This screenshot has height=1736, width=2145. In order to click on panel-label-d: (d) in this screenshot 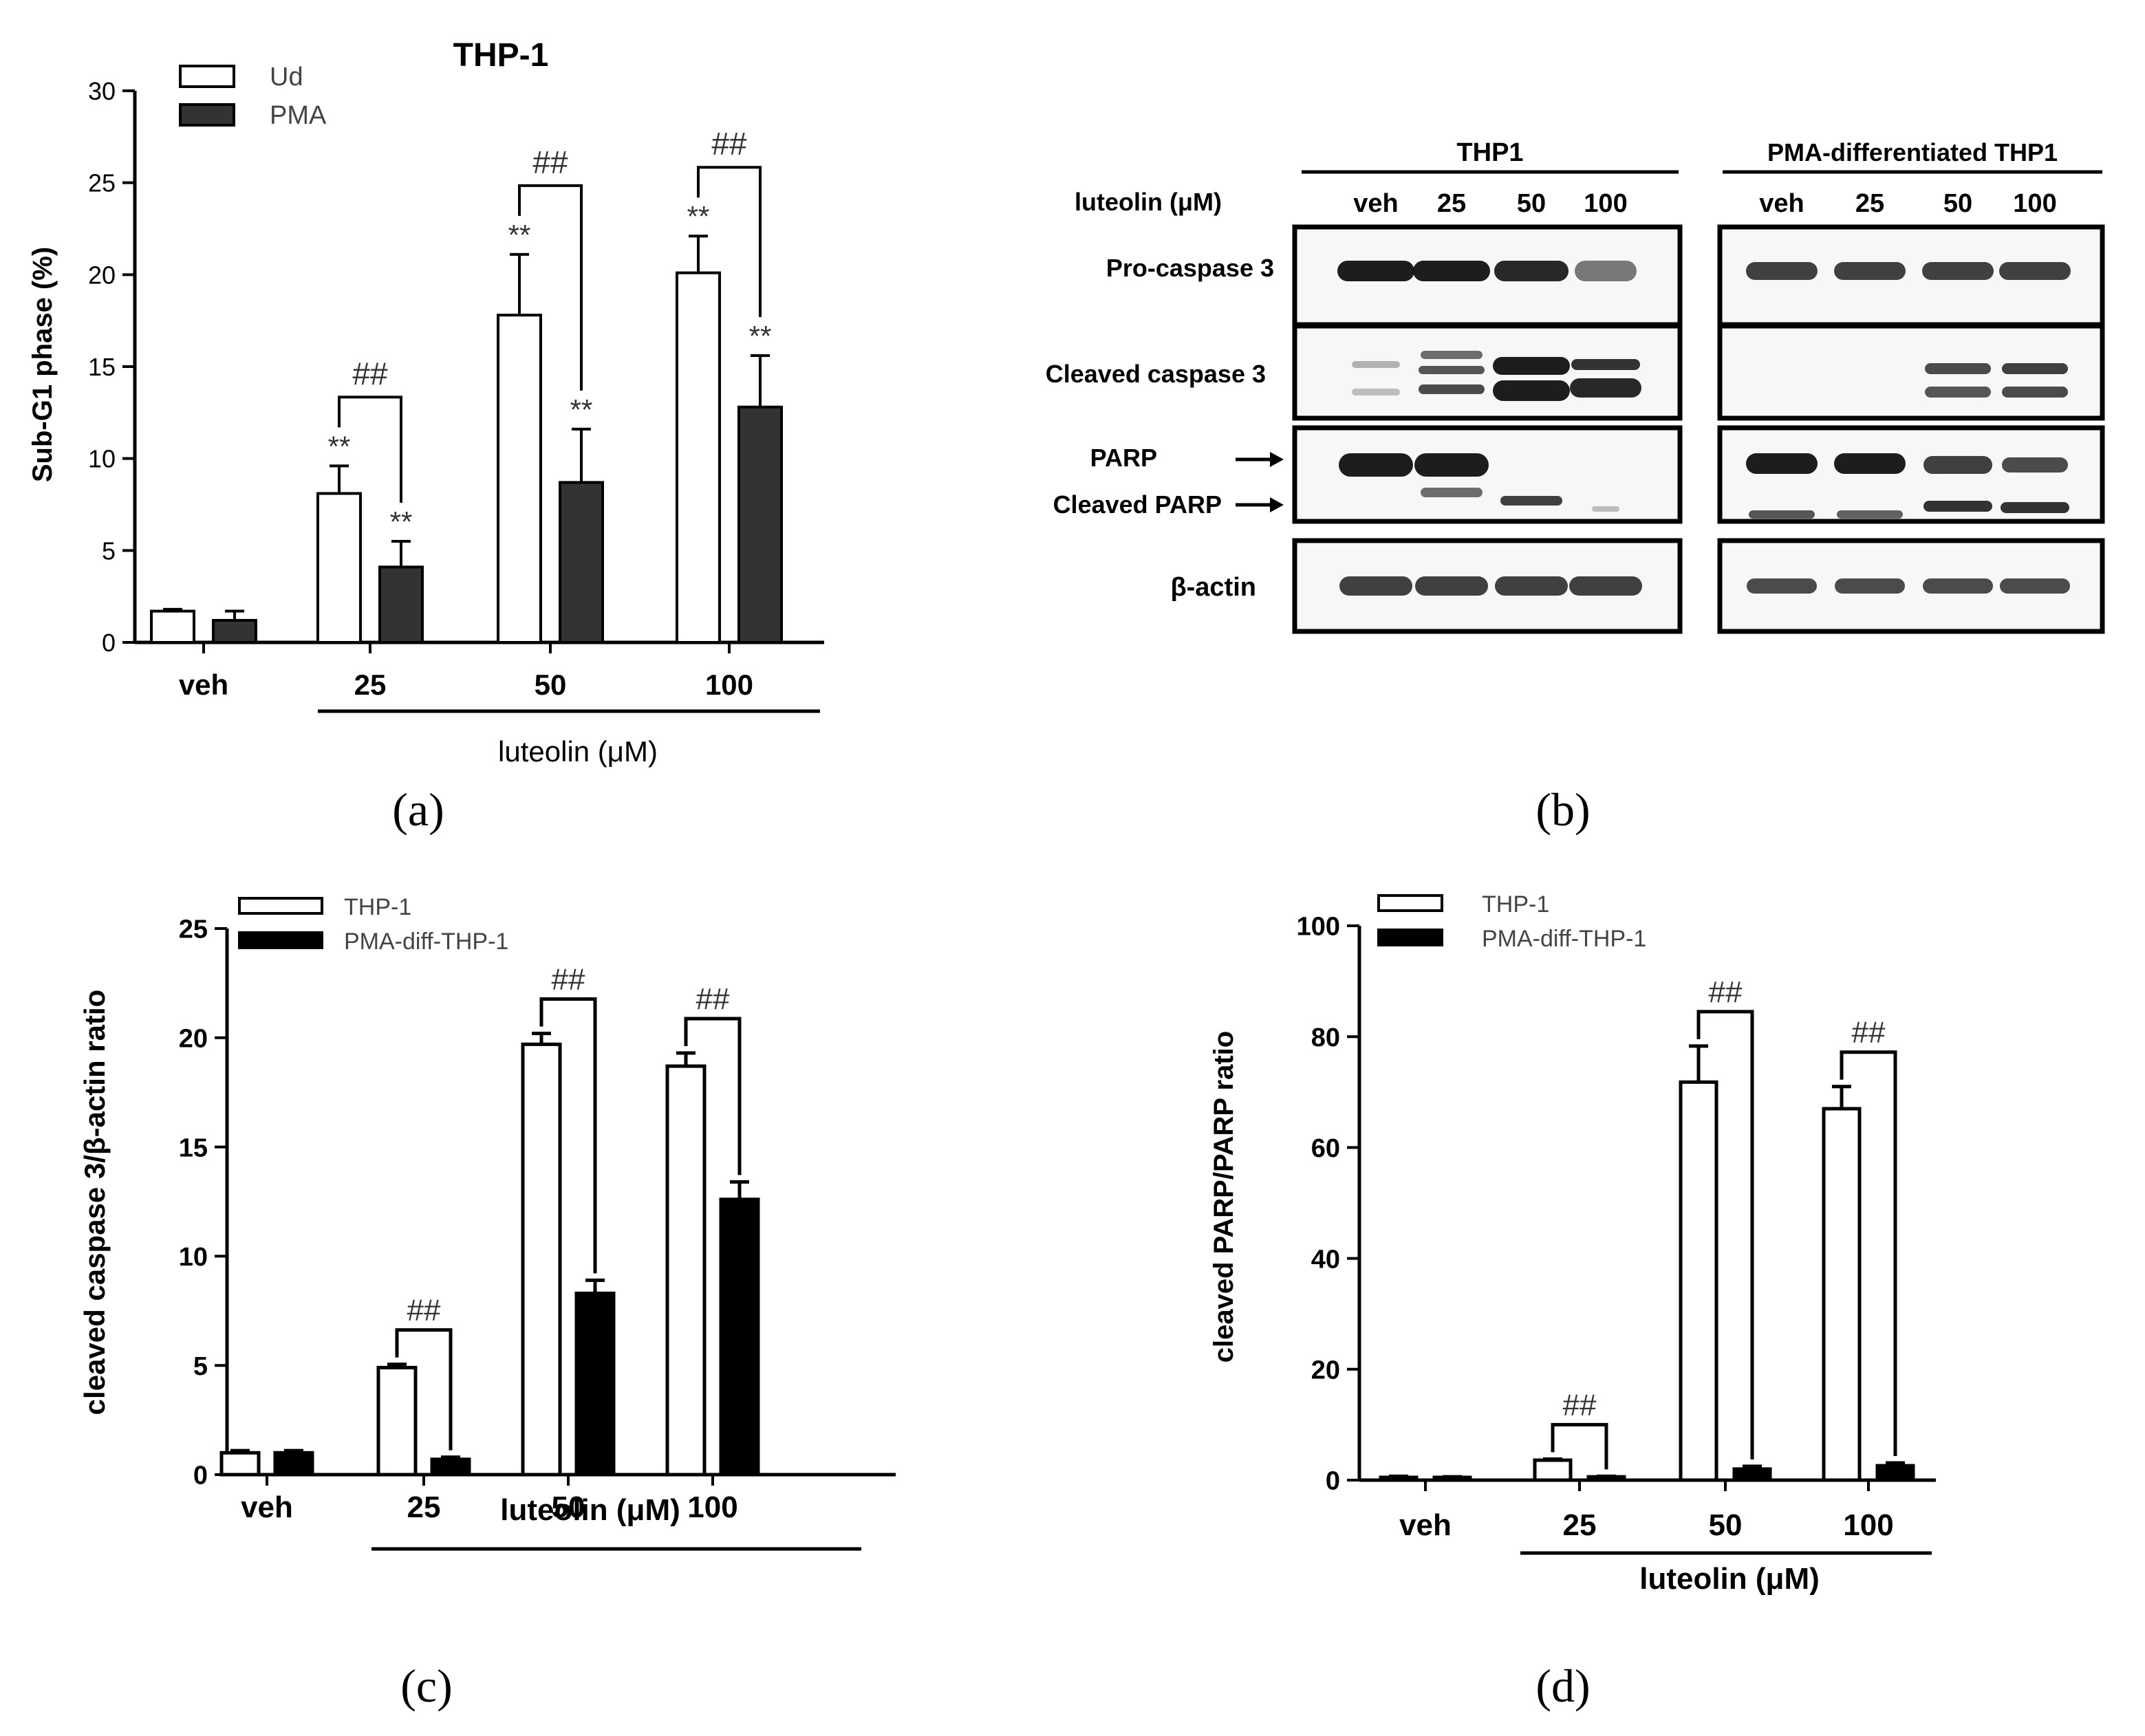, I will do `click(1562, 1686)`.